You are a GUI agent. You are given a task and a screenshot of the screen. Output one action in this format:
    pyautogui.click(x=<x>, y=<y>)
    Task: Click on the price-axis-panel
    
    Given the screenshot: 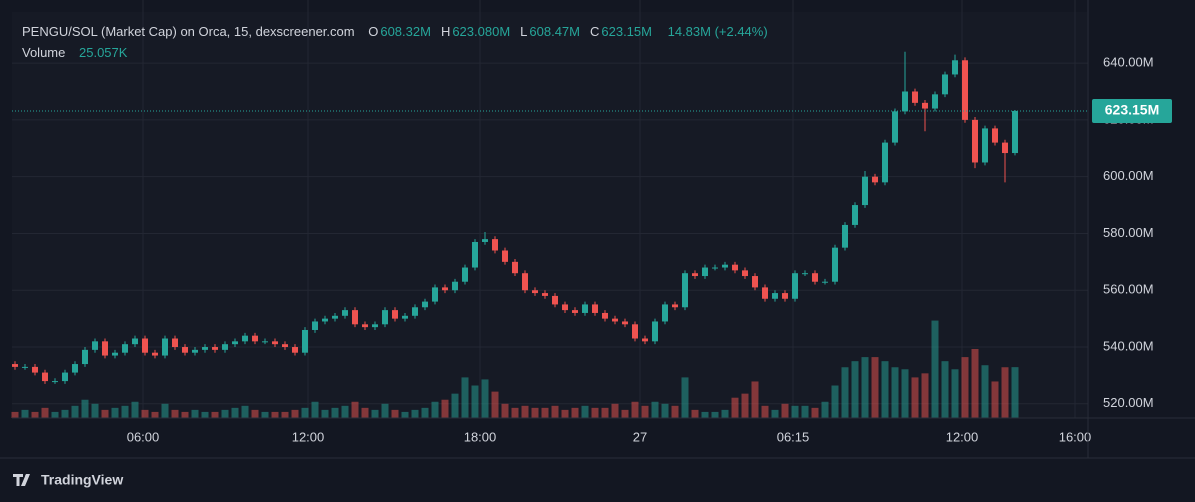 What is the action you would take?
    pyautogui.click(x=1141, y=229)
    